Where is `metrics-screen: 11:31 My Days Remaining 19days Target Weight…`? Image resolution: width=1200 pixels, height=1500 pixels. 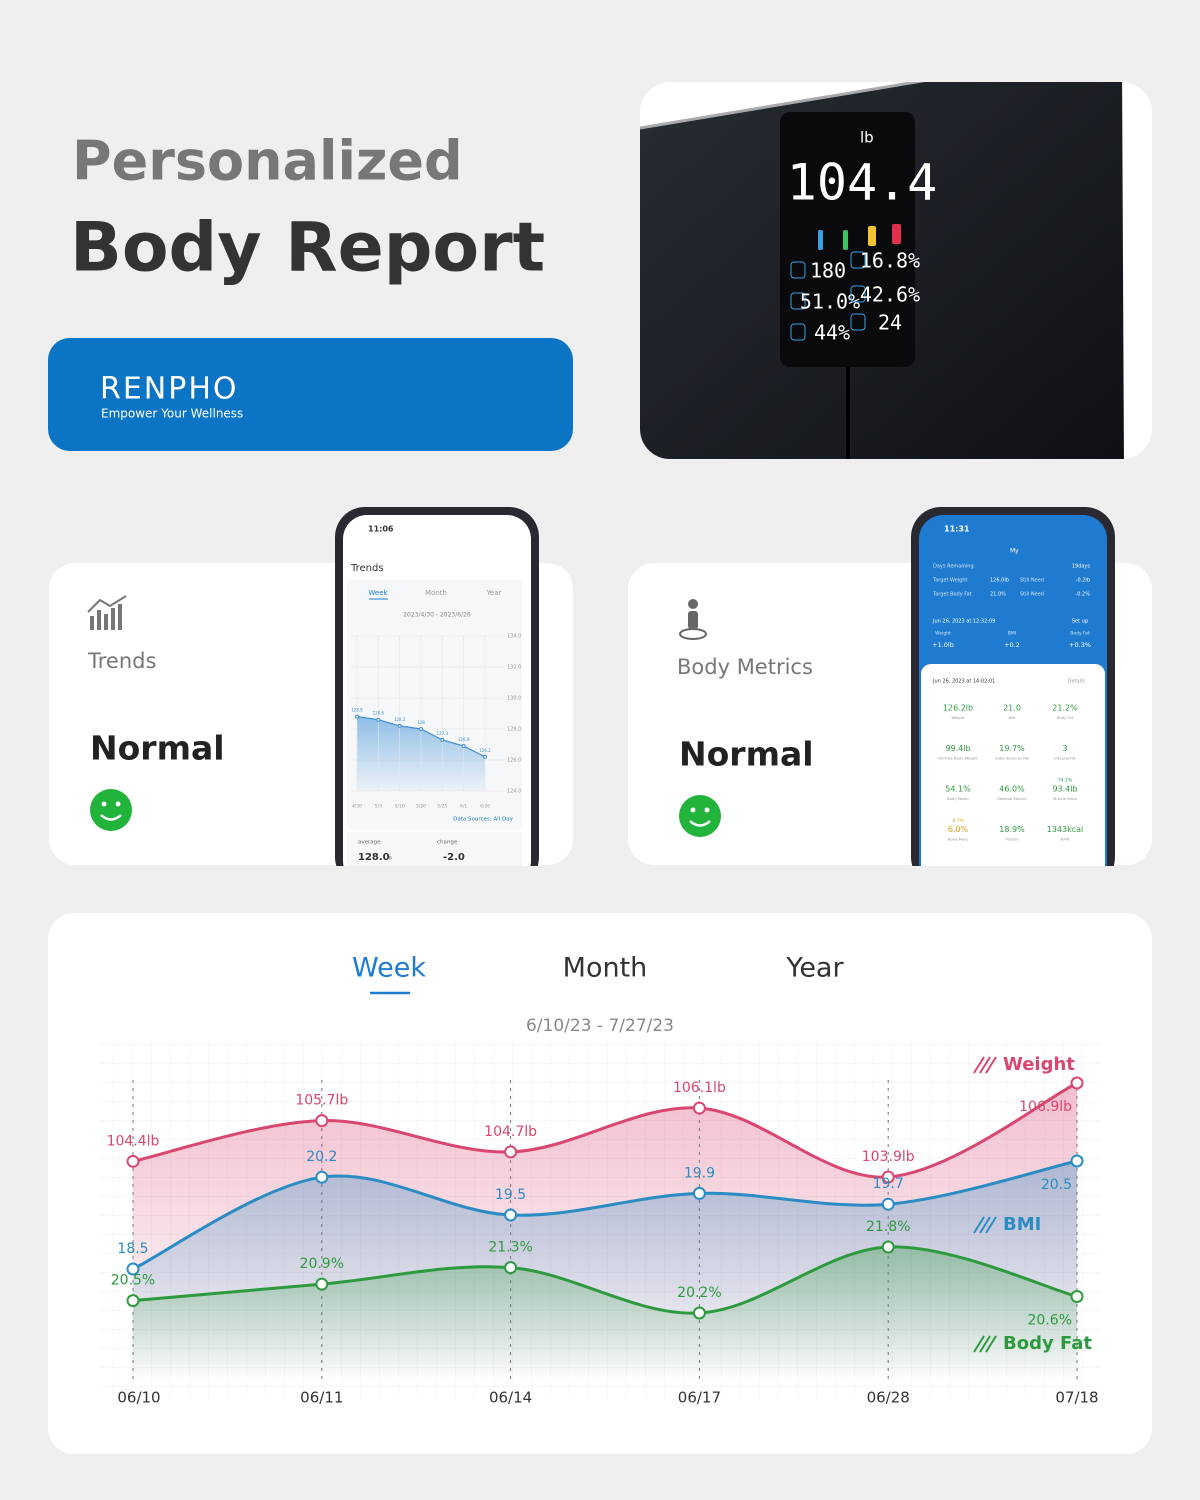 metrics-screen: 11:31 My Days Remaining 19days Target Weight… is located at coordinates (1011, 683).